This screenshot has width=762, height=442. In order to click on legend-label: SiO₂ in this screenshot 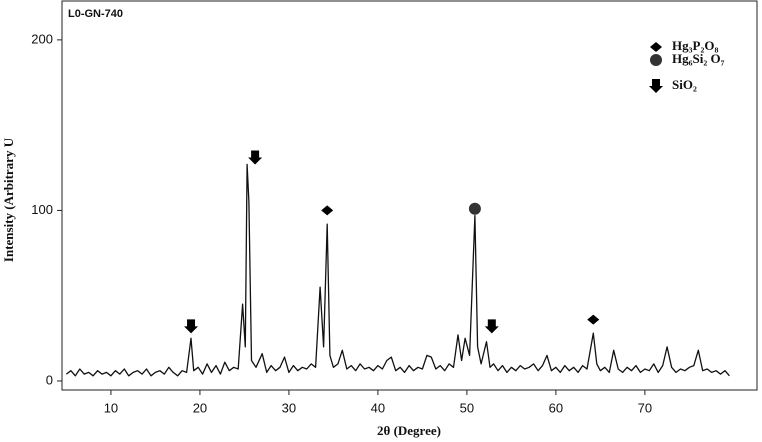, I will do `click(684, 84)`.